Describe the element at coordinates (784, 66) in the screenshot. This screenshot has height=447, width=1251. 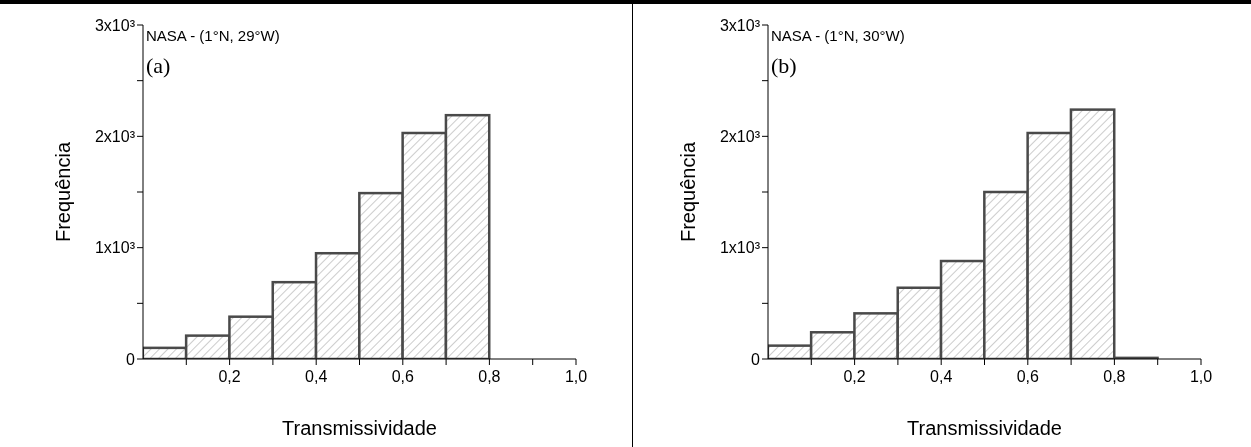
I see `annotation: (b)` at that location.